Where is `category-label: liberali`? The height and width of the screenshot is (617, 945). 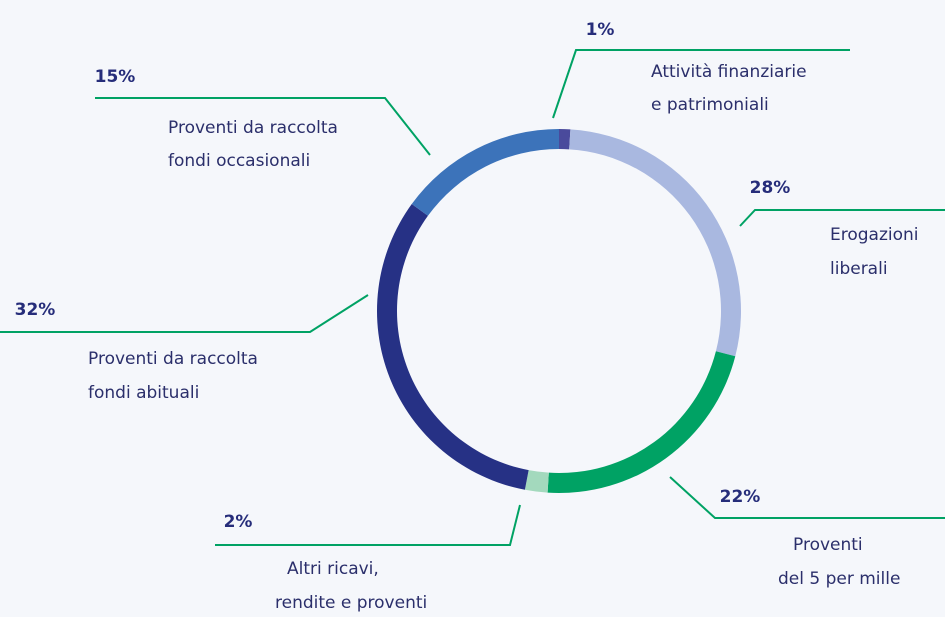 category-label: liberali is located at coordinates (859, 269).